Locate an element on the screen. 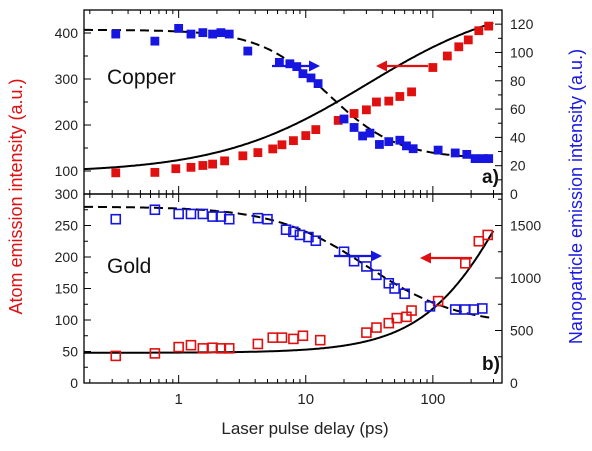  copper-label: Copper is located at coordinates (141, 77).